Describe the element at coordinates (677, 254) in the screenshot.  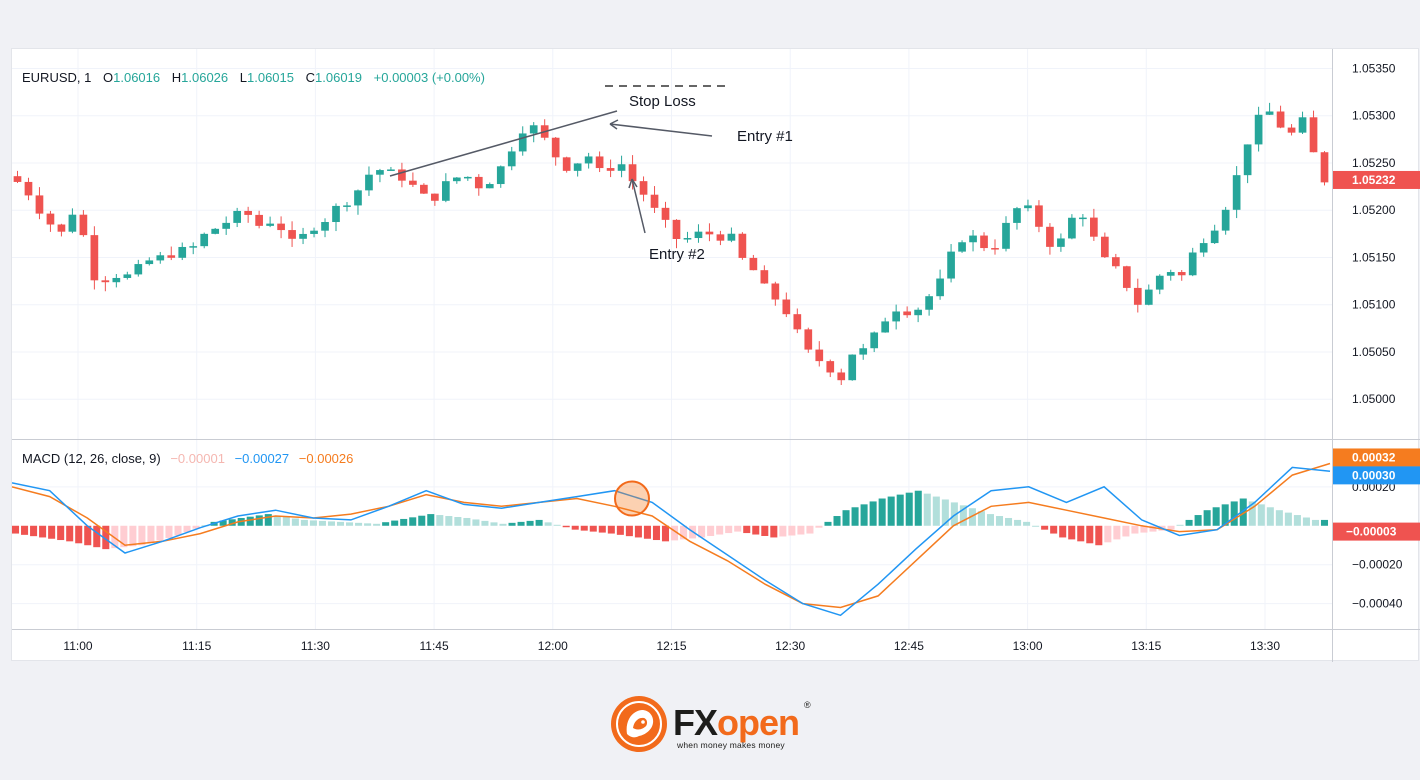
I see `entry2-label: Entry #2` at that location.